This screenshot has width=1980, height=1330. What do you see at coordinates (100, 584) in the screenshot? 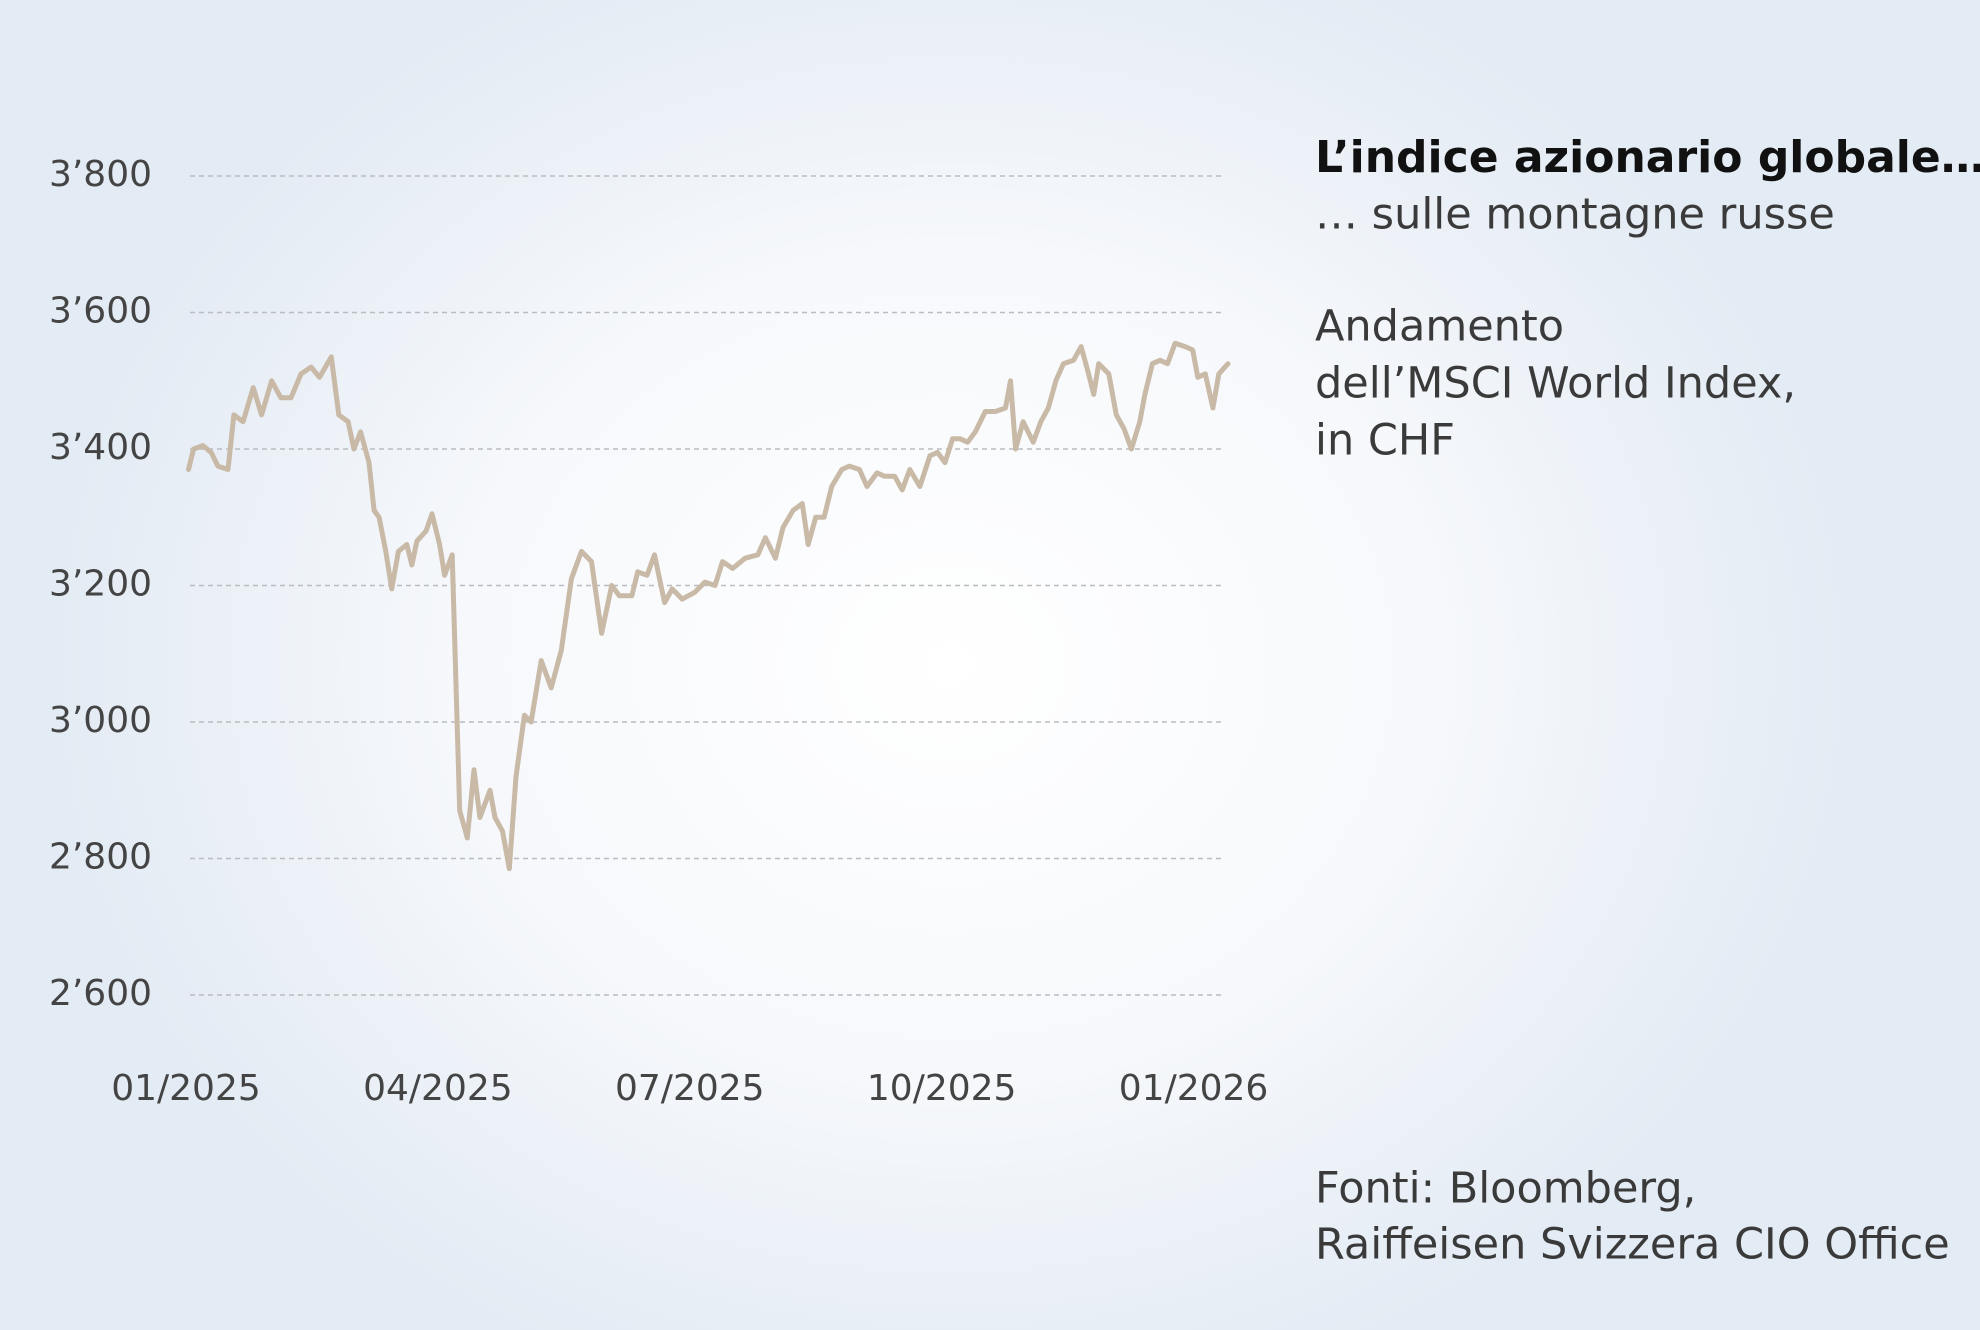
I see `y-tick-label: 3’200` at bounding box center [100, 584].